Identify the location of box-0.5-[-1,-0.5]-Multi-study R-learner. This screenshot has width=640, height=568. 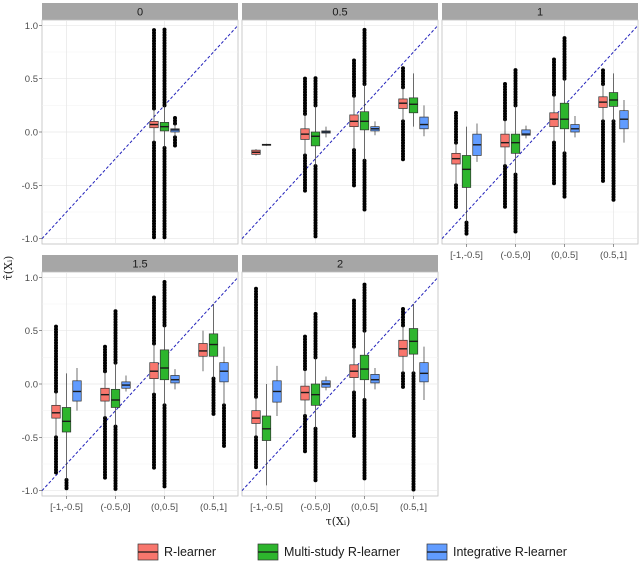
(266, 144).